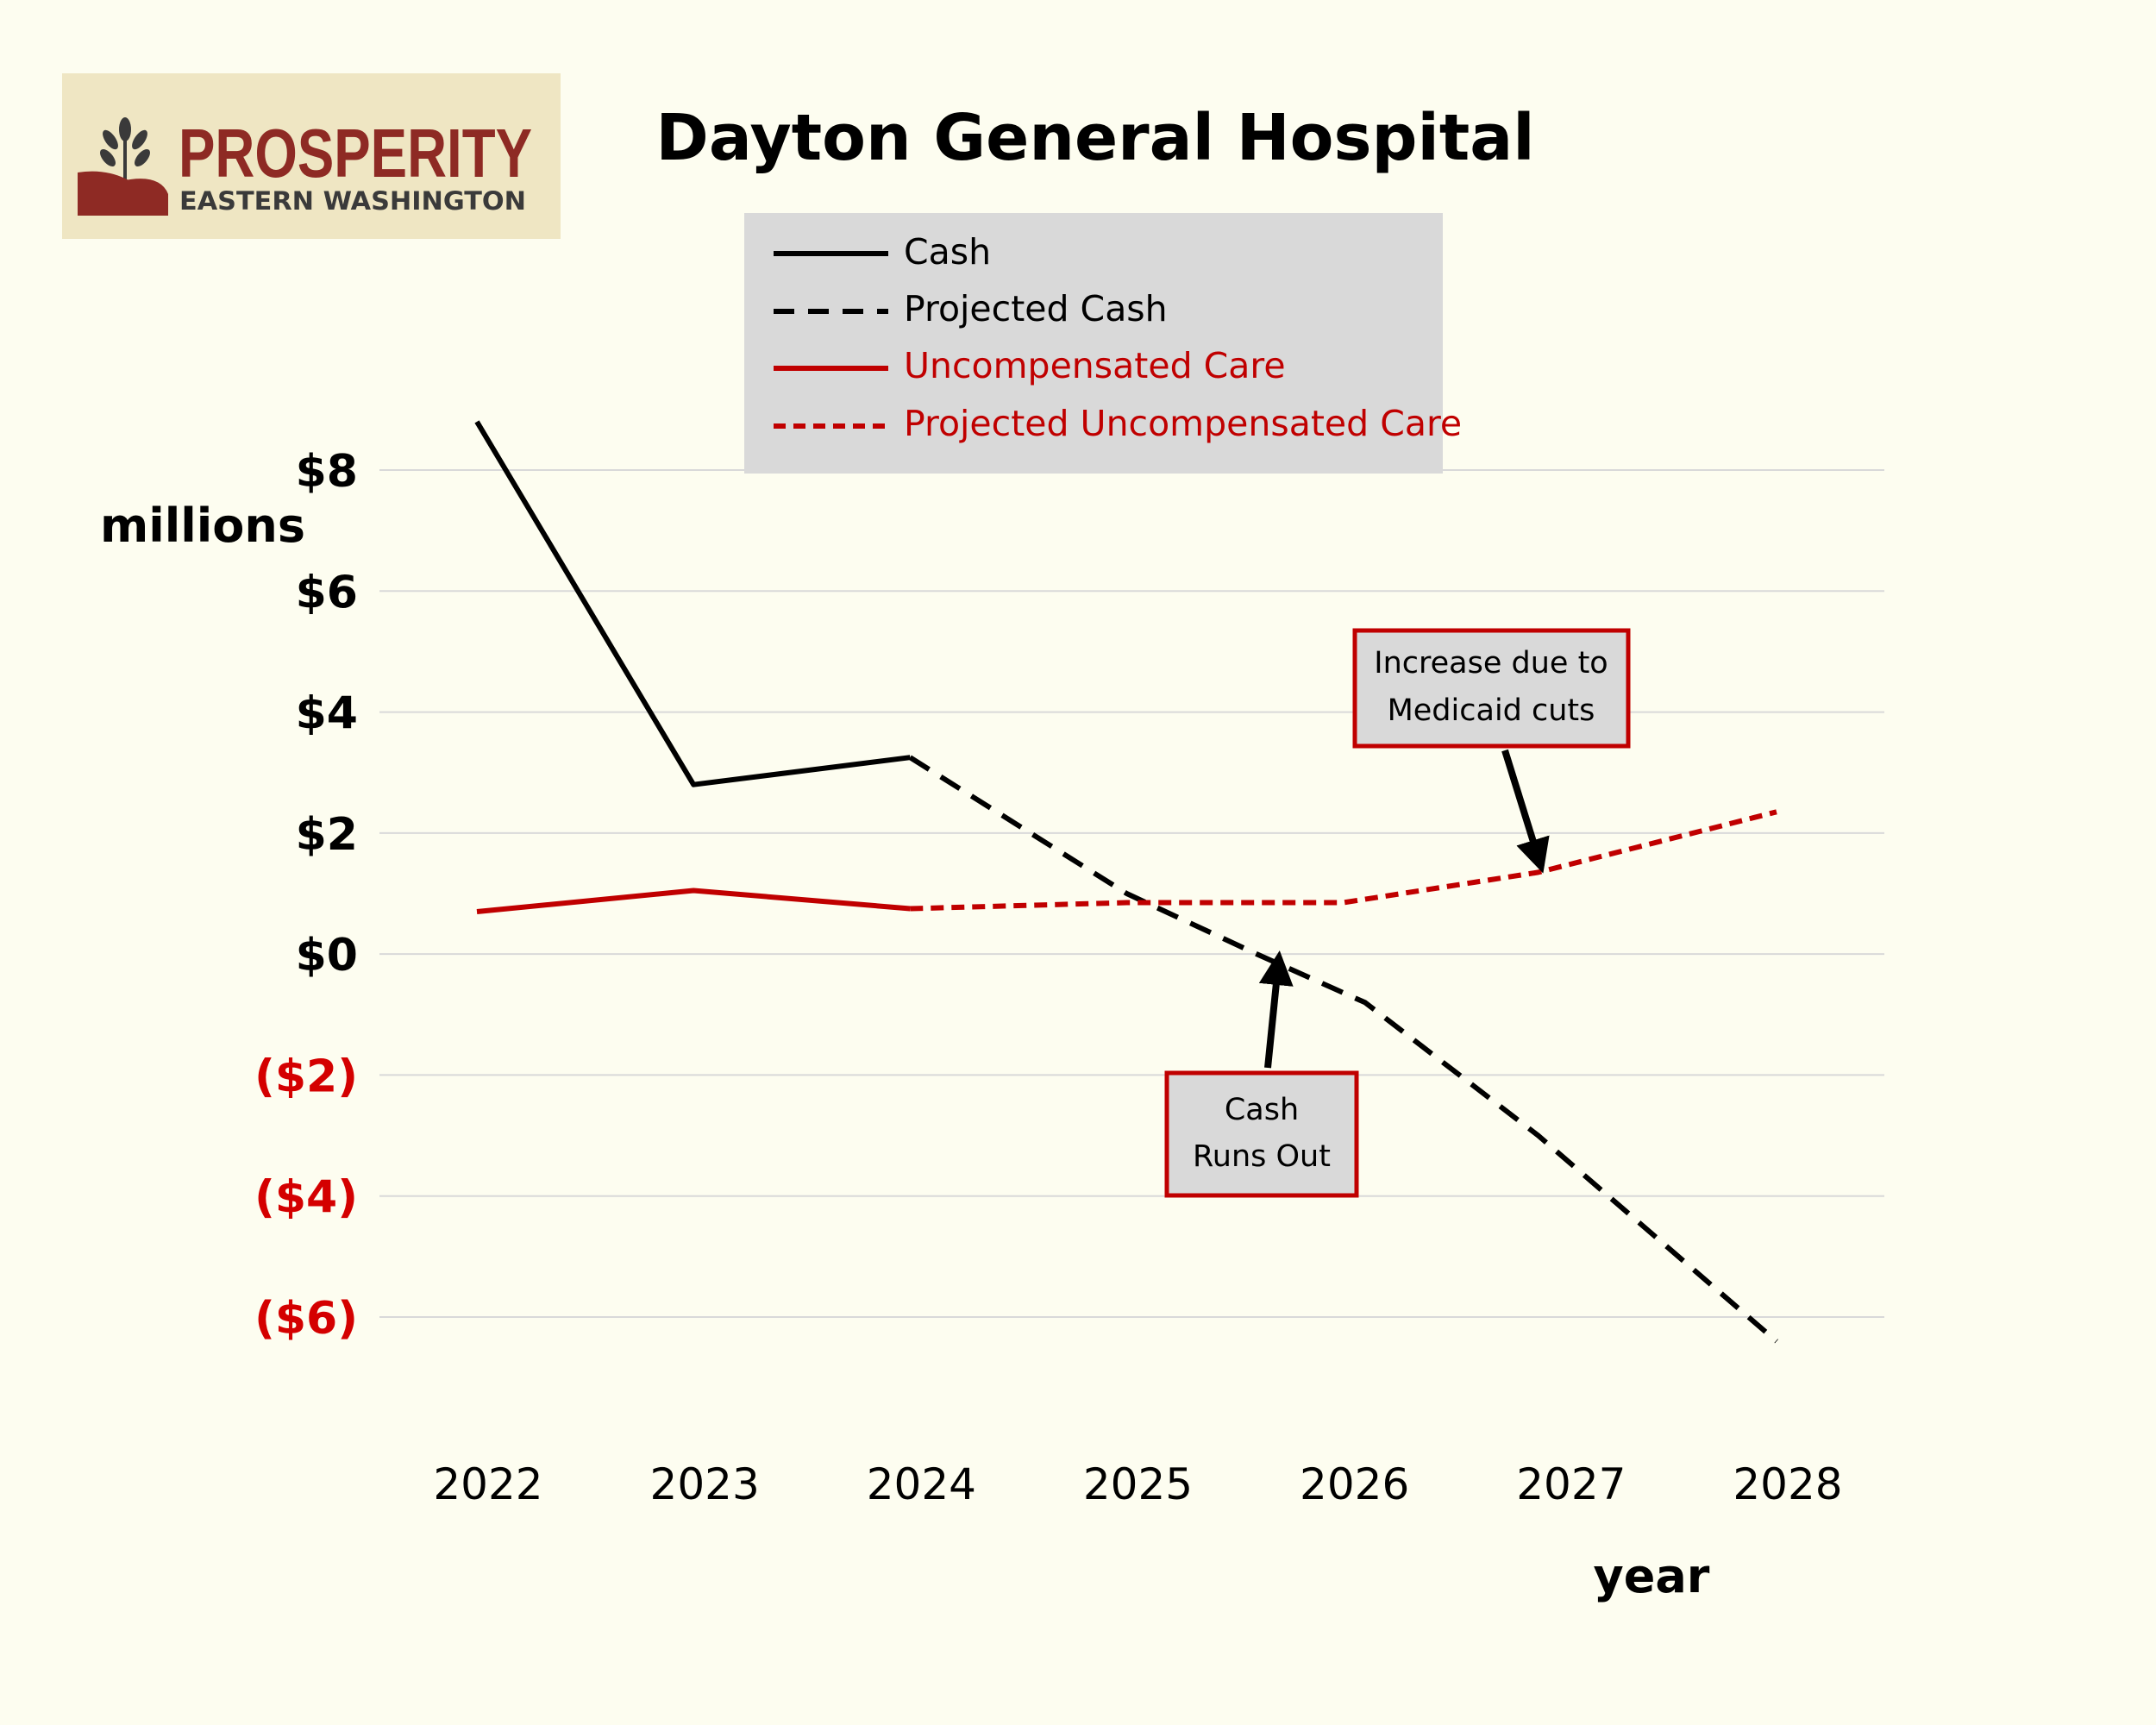 The width and height of the screenshot is (2156, 1725). Describe the element at coordinates (1094, 138) in the screenshot. I see `chart-title: Dayton General Hospital` at that location.